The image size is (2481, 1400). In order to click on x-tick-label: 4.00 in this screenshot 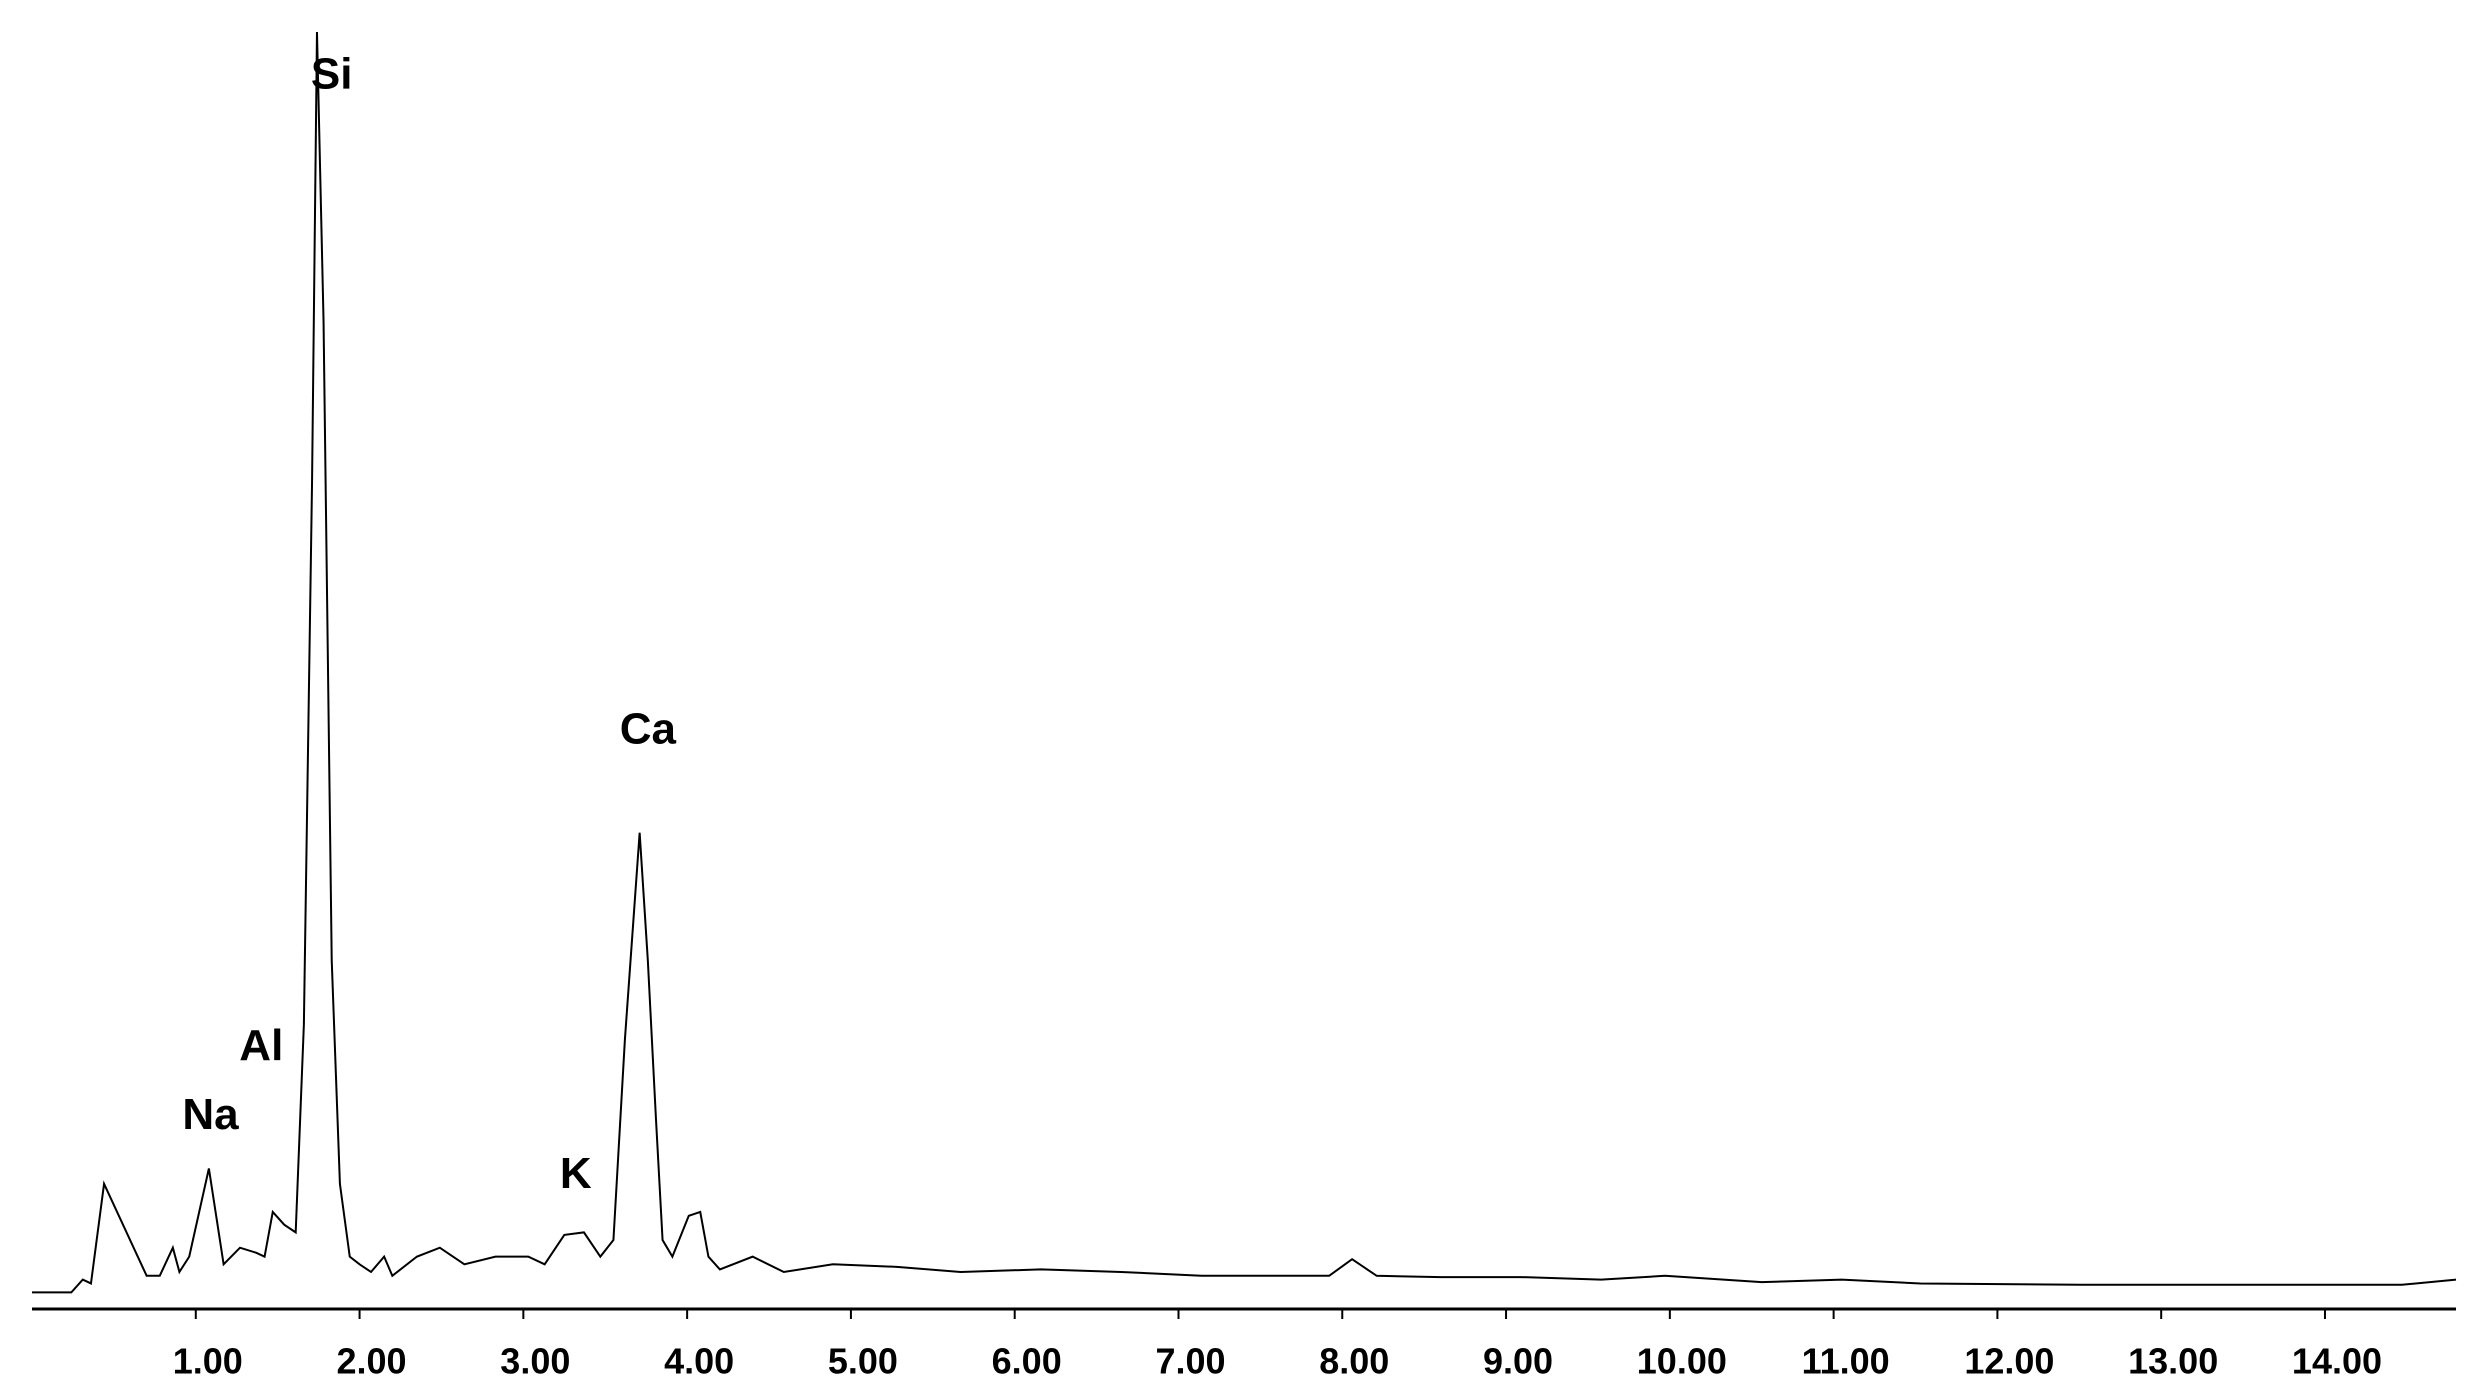, I will do `click(699, 1361)`.